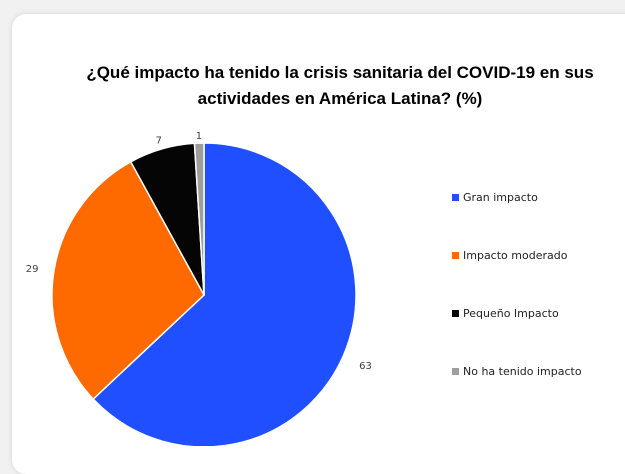  What do you see at coordinates (32, 269) in the screenshot?
I see `data-label-1: 29` at bounding box center [32, 269].